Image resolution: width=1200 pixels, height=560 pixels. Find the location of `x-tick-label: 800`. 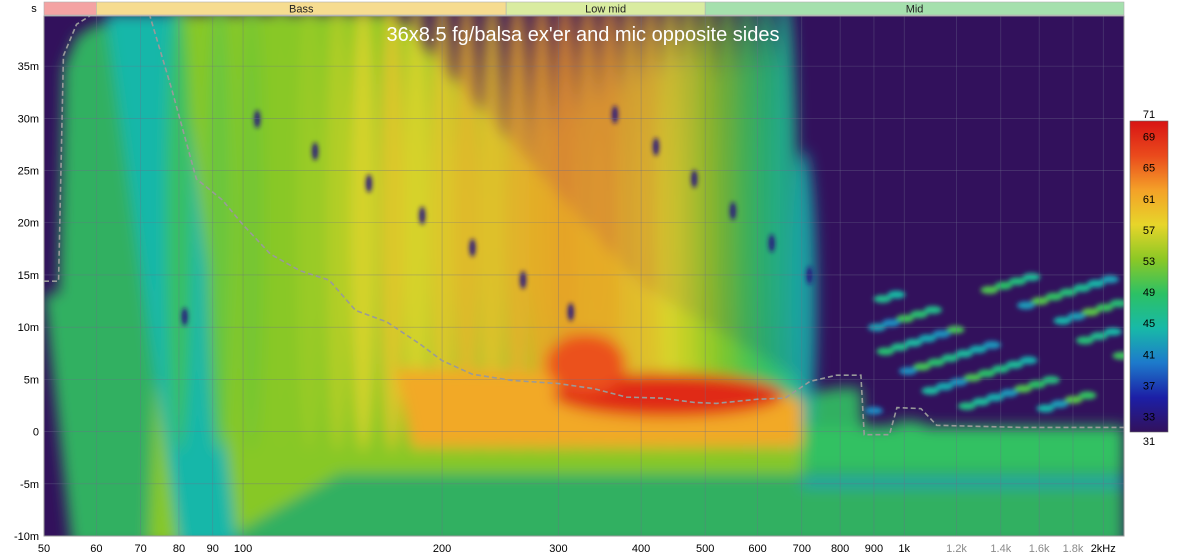

x-tick-label: 800 is located at coordinates (840, 549).